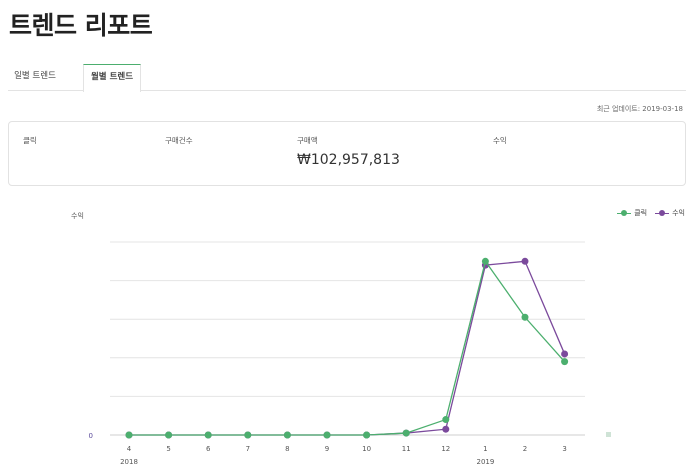 This screenshot has width=697, height=476. What do you see at coordinates (112, 78) in the screenshot?
I see `tab-monthly-trend: 월별 트렌드` at bounding box center [112, 78].